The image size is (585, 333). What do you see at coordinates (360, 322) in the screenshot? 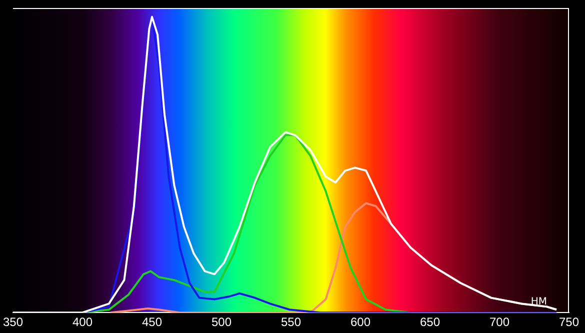
I see `x-tick-label: 600` at bounding box center [360, 322].